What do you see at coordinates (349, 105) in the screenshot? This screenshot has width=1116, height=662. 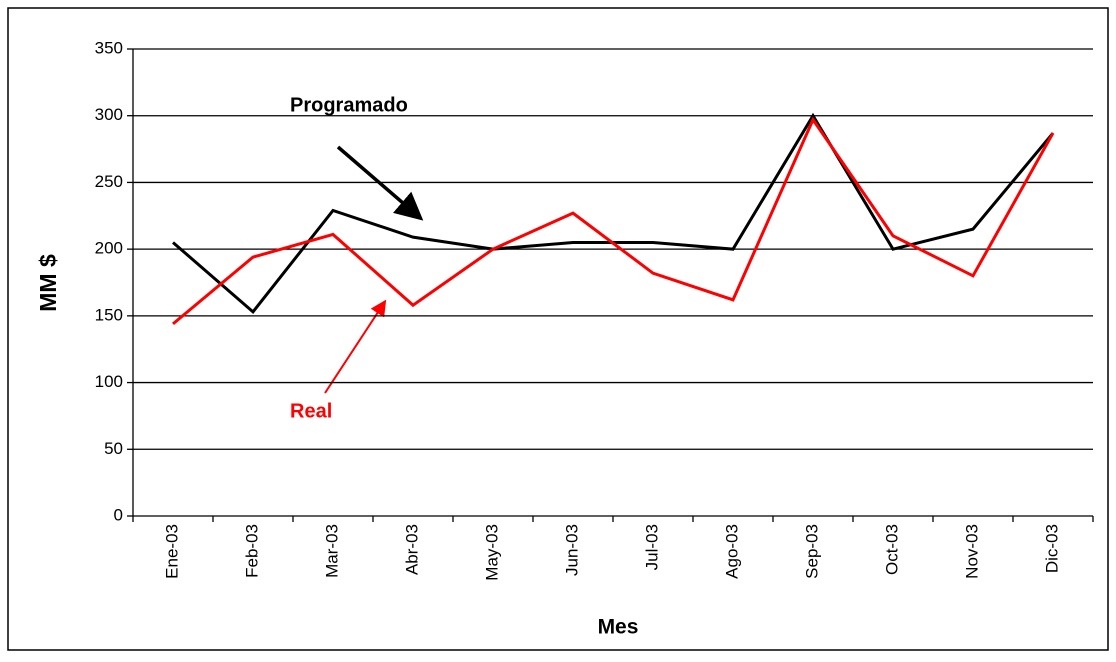 I see `annotation: Programado` at bounding box center [349, 105].